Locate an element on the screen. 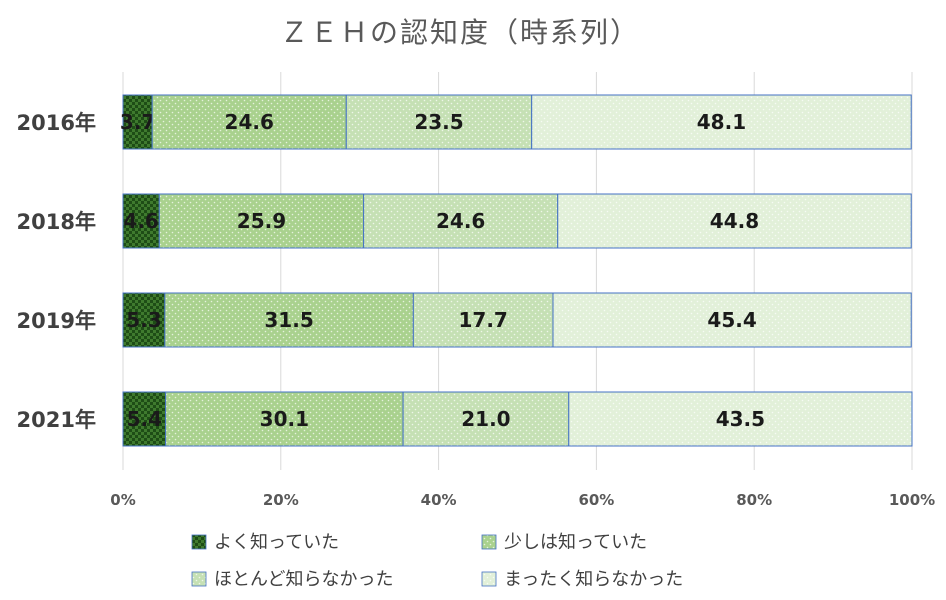  data-label: 43.5 is located at coordinates (740, 419).